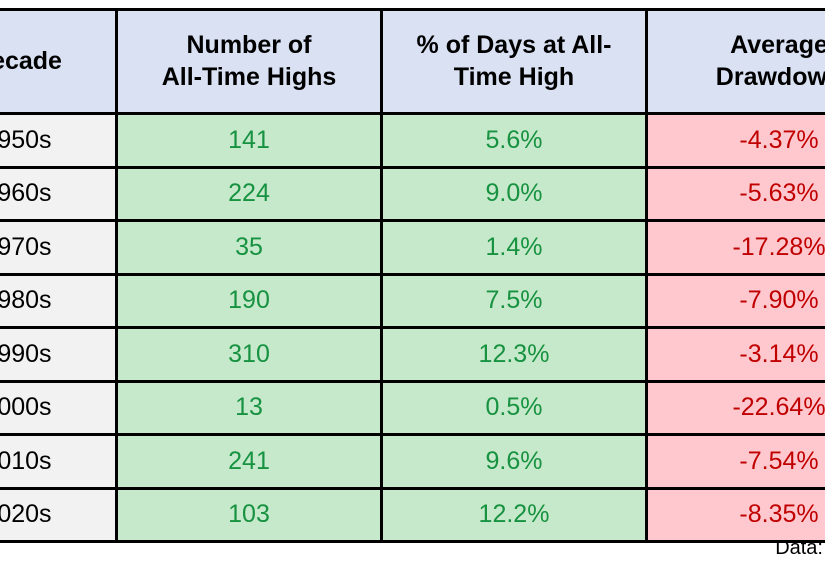 The height and width of the screenshot is (575, 825). Describe the element at coordinates (735, 247) in the screenshot. I see `cell-avg-drawdown: -17.28%` at that location.